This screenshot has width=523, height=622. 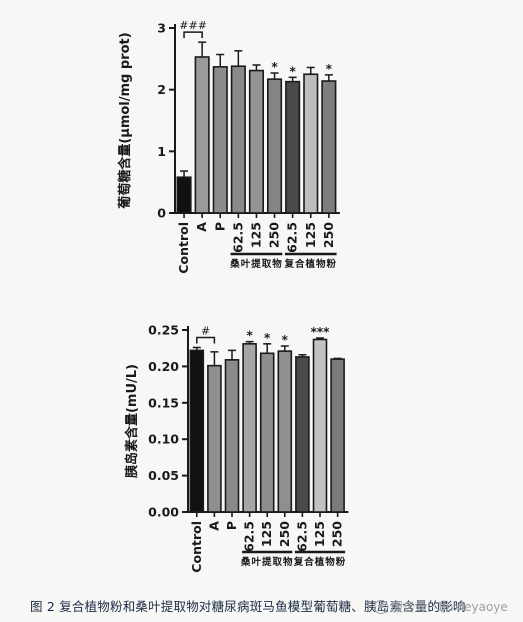 What do you see at coordinates (196, 547) in the screenshot?
I see `insulin-x-tick-label: Control` at bounding box center [196, 547].